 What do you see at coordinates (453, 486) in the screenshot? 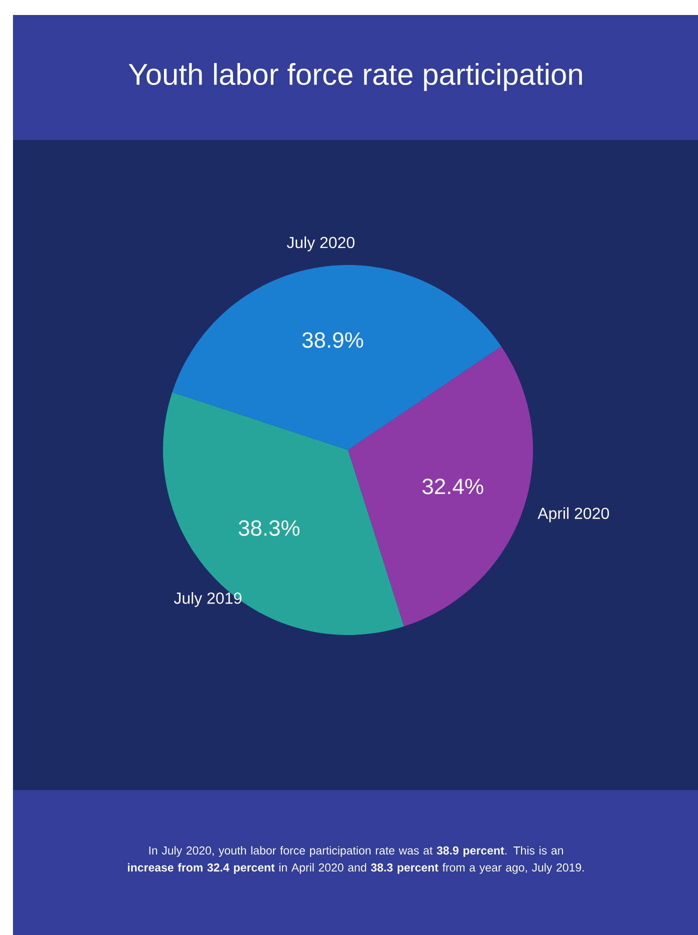
I see `data-label: 32.4%` at bounding box center [453, 486].